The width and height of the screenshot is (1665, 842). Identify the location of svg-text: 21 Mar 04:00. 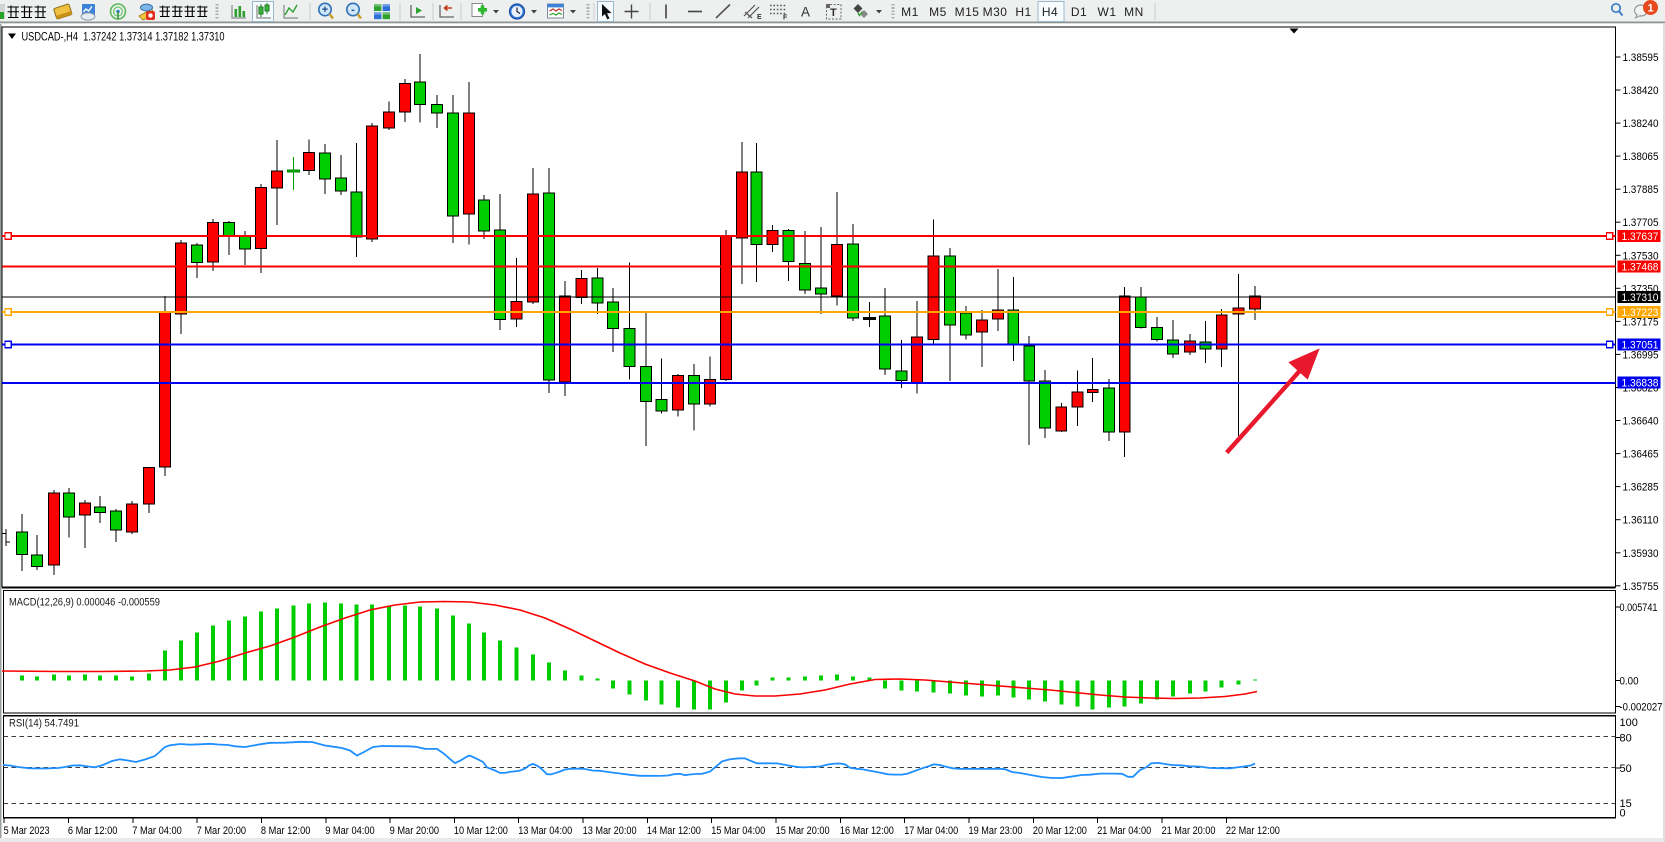
(1124, 831).